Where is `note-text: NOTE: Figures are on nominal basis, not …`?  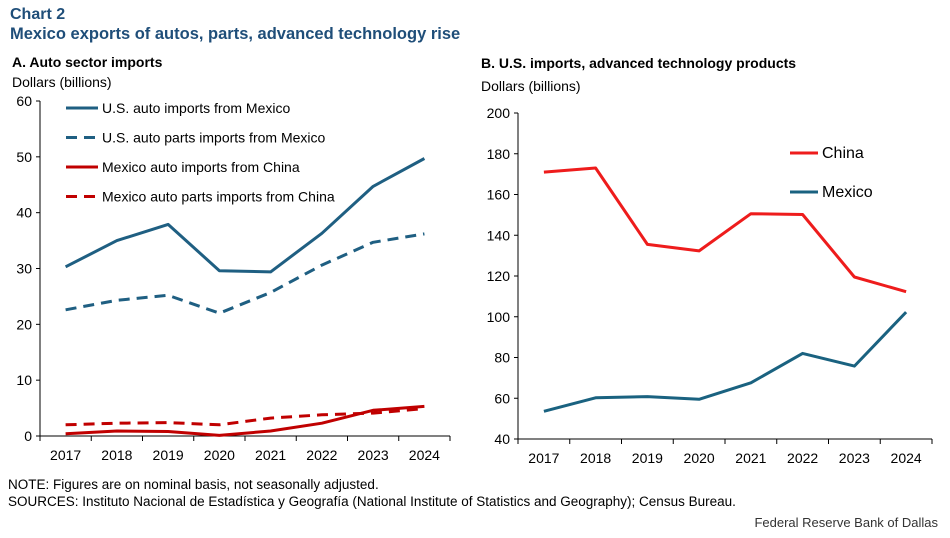 note-text: NOTE: Figures are on nominal basis, not … is located at coordinates (193, 484).